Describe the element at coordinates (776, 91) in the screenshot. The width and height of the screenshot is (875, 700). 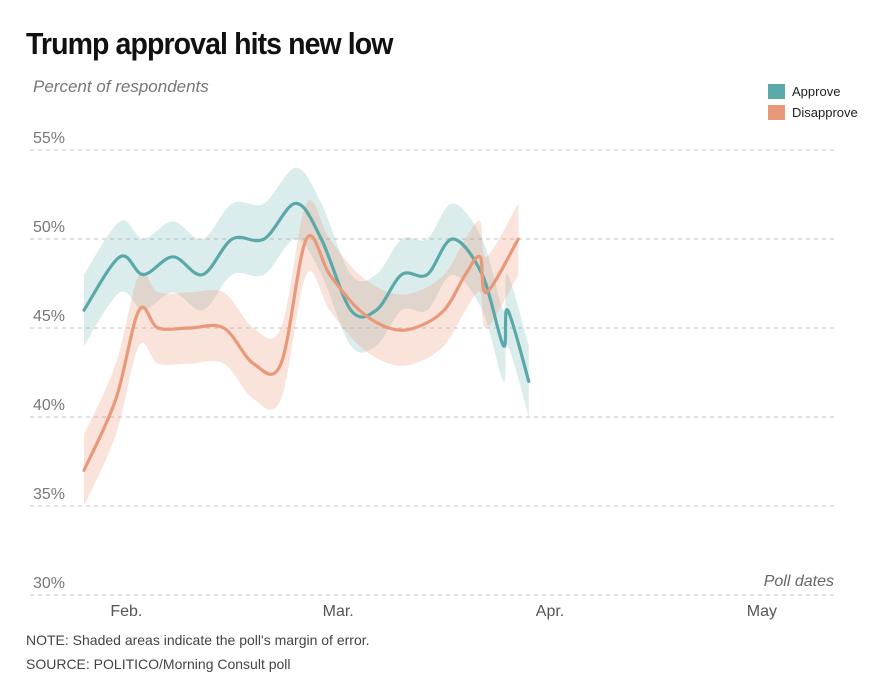
I see `legend-swatch-approve` at that location.